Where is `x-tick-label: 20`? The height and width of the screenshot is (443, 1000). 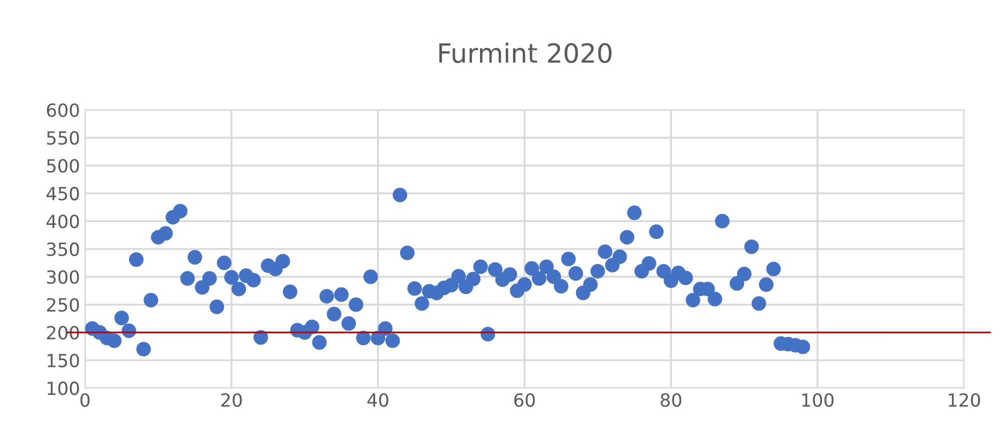 x-tick-label: 20 is located at coordinates (231, 400).